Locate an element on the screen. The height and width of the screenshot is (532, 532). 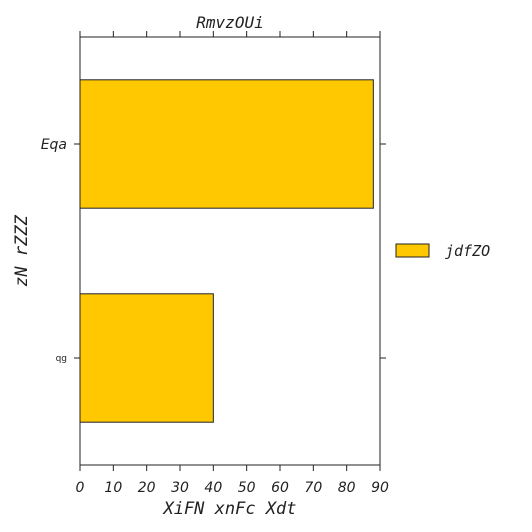
y-tick-label-qg: qg is located at coordinates (61, 359).